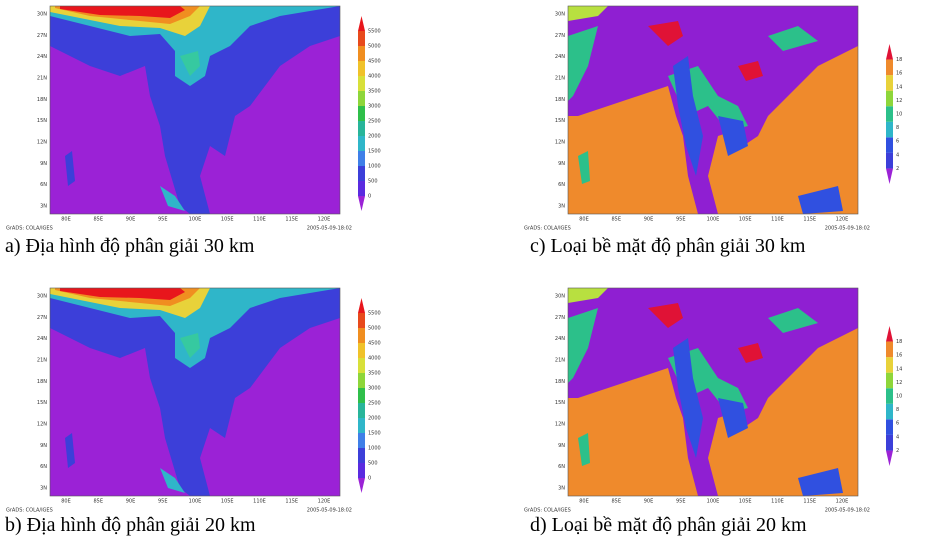 The image size is (926, 544). Describe the element at coordinates (130, 246) in the screenshot. I see `caption: a) Địa hình độ phân giải 30 km` at that location.